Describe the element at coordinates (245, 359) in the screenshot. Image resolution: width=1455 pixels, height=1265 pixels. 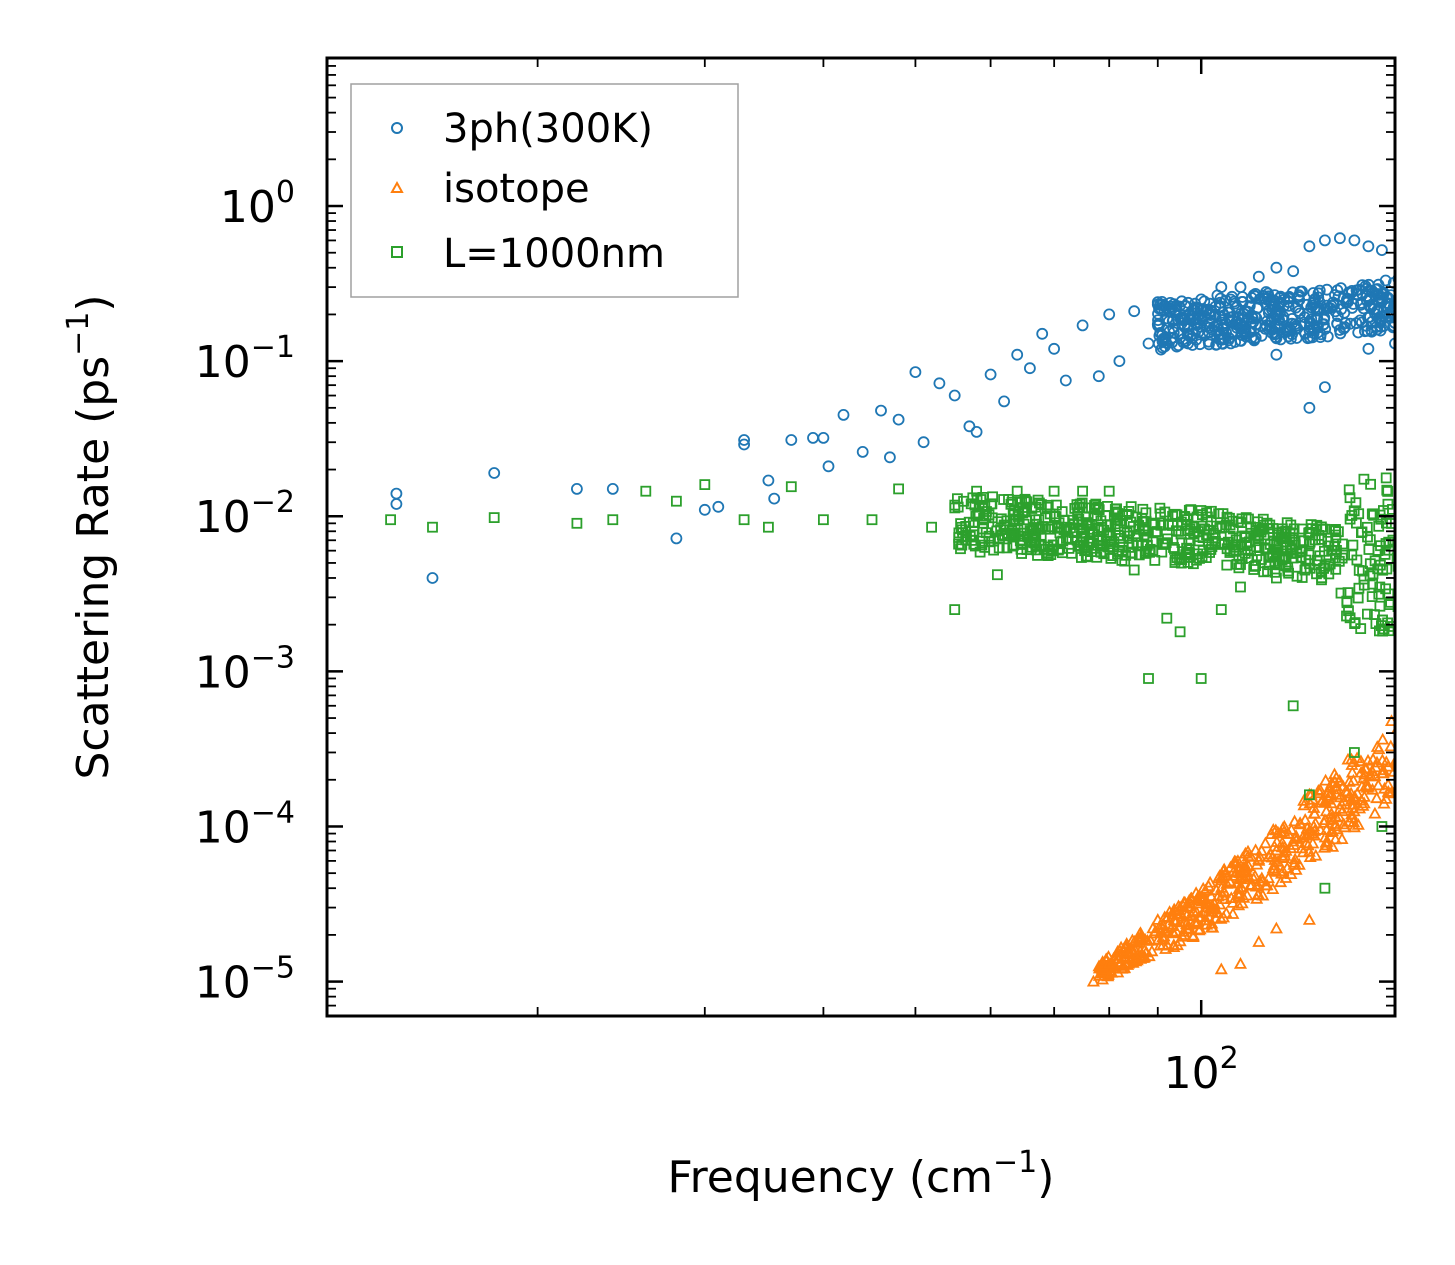
I see `y-tick-label: 10−1` at that location.